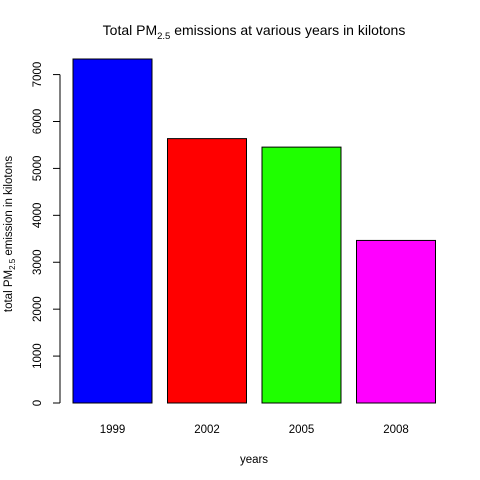 This screenshot has width=480, height=480. Describe the element at coordinates (38, 122) in the screenshot. I see `y-tick-label: 6000` at that location.